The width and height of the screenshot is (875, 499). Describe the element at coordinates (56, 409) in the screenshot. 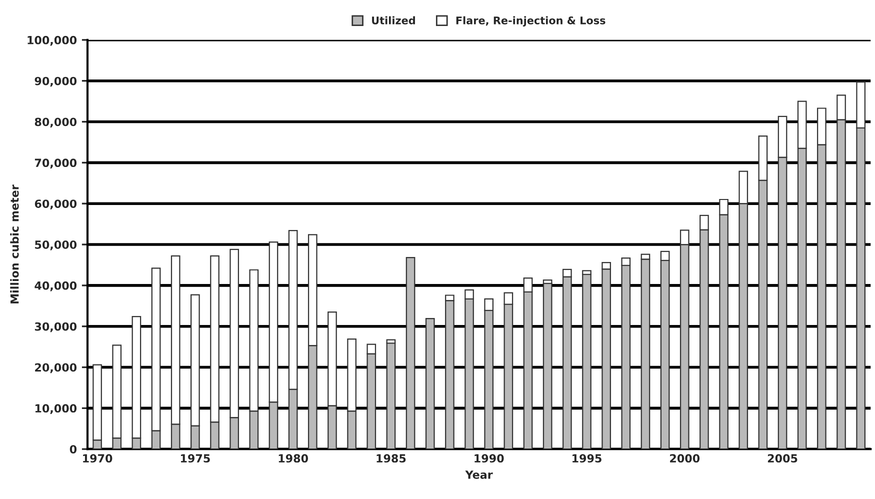

I see `y-tick-label: 10,000` at that location.